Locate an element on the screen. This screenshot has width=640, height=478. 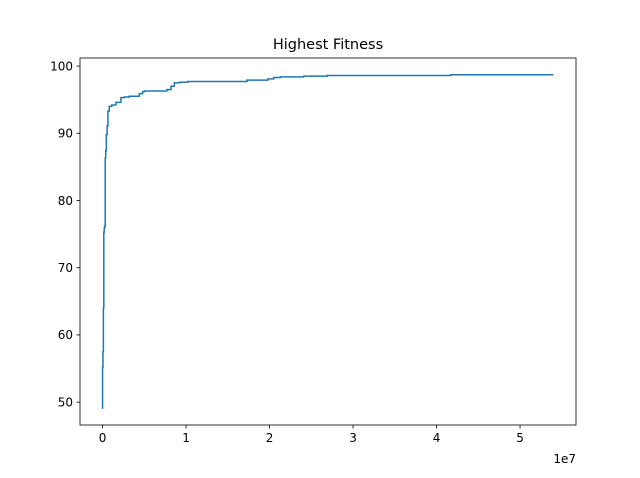
x-tick-label: 0 is located at coordinates (103, 438).